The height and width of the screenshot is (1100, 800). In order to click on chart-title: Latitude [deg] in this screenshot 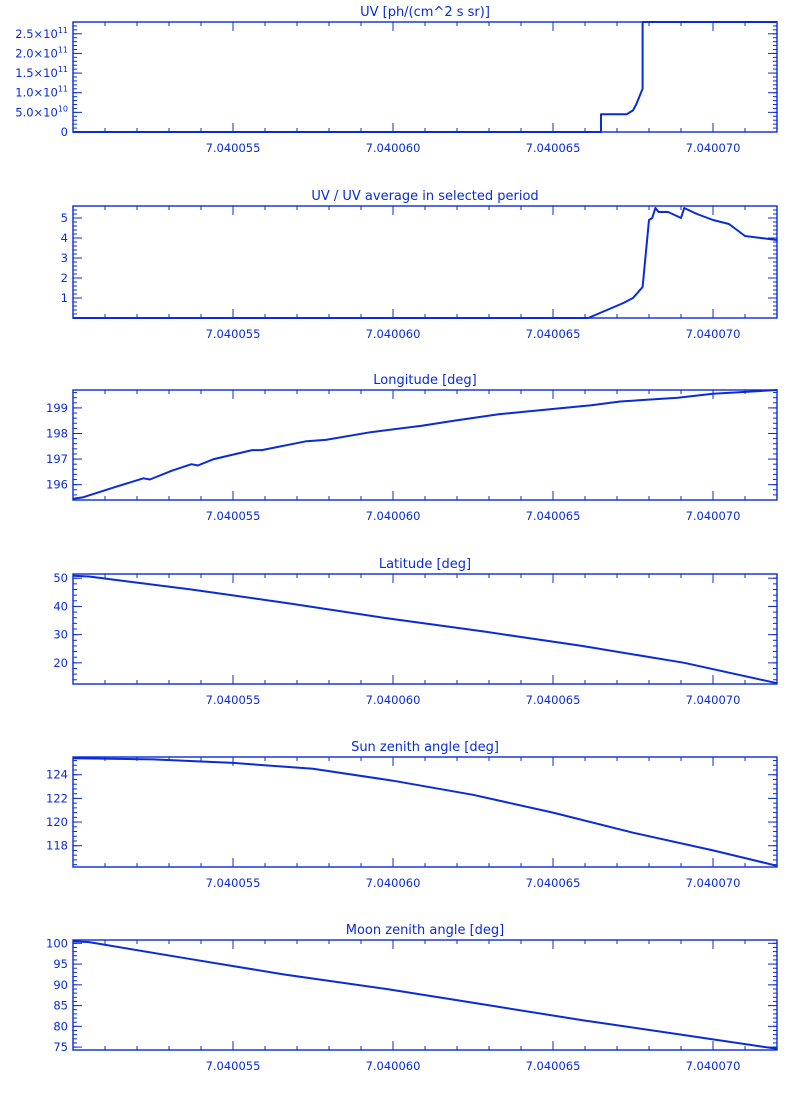, I will do `click(425, 564)`.